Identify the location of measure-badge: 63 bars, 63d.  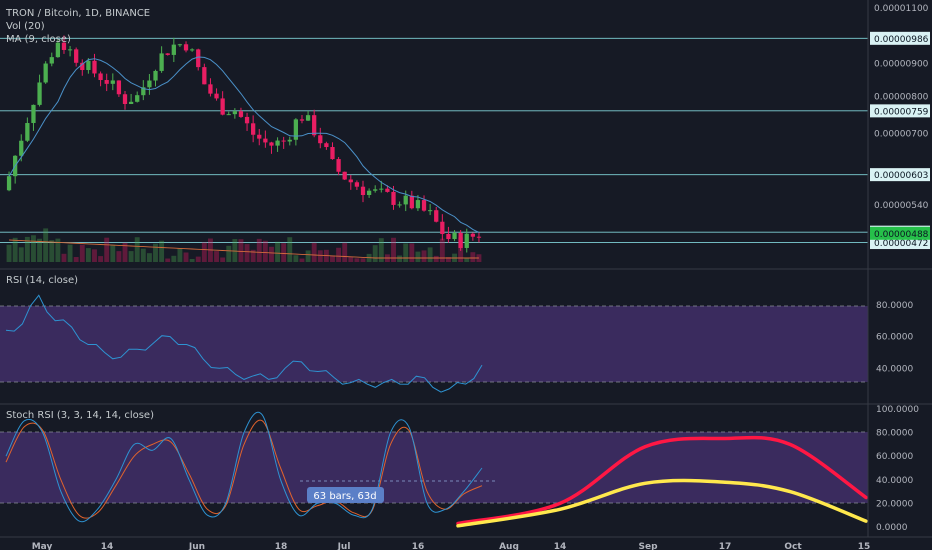
(345, 495).